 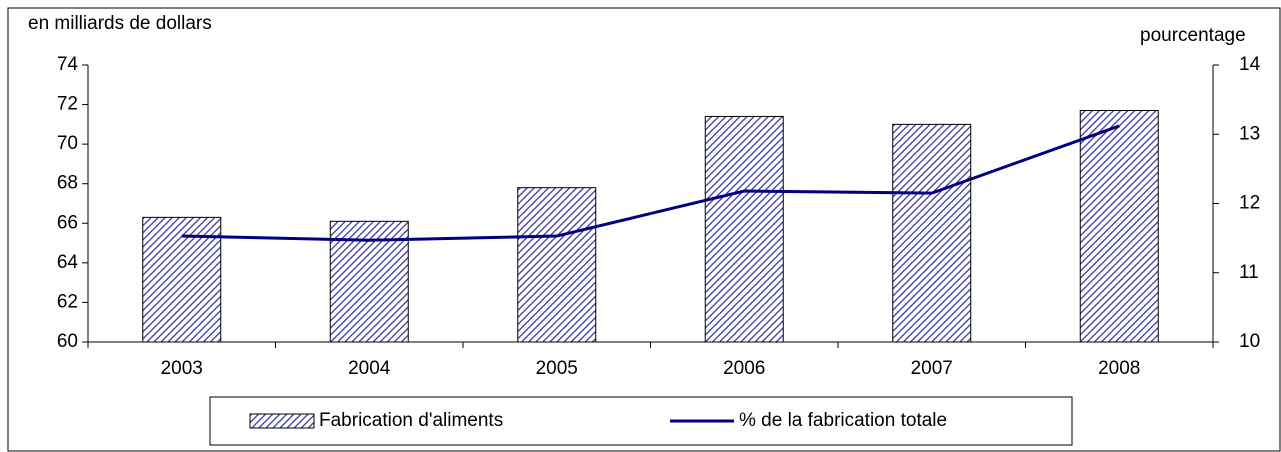 What do you see at coordinates (1193, 35) in the screenshot?
I see `y2-axis-label: pourcentage` at bounding box center [1193, 35].